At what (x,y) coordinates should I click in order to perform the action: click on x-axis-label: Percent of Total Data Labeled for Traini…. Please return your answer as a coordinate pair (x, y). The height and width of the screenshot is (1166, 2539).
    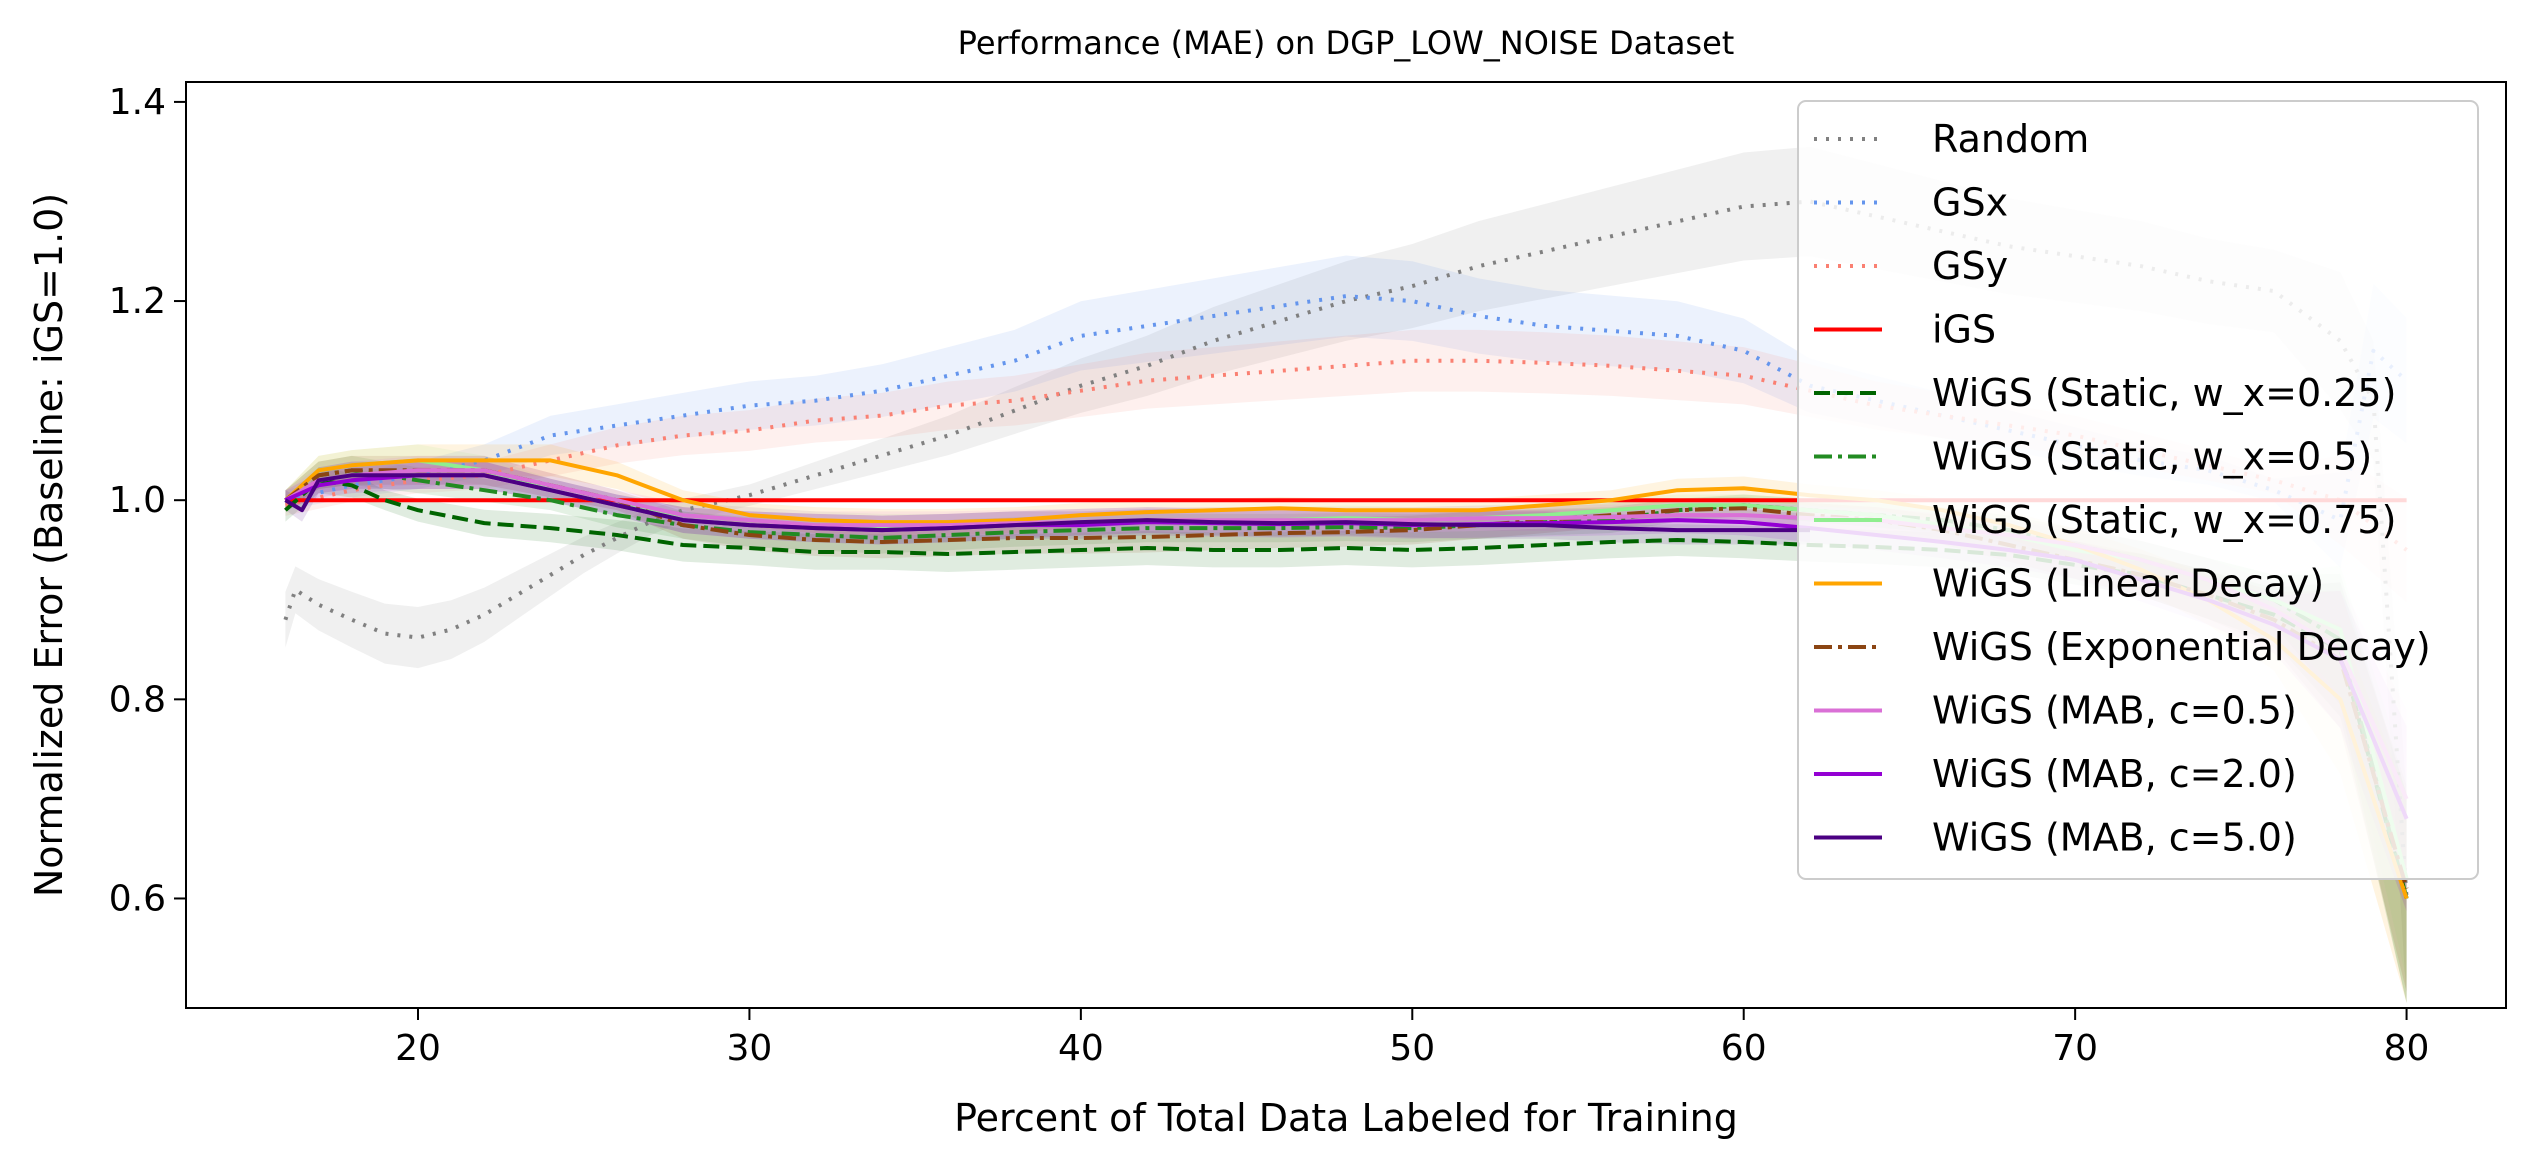
    Looking at the image, I should click on (1346, 1118).